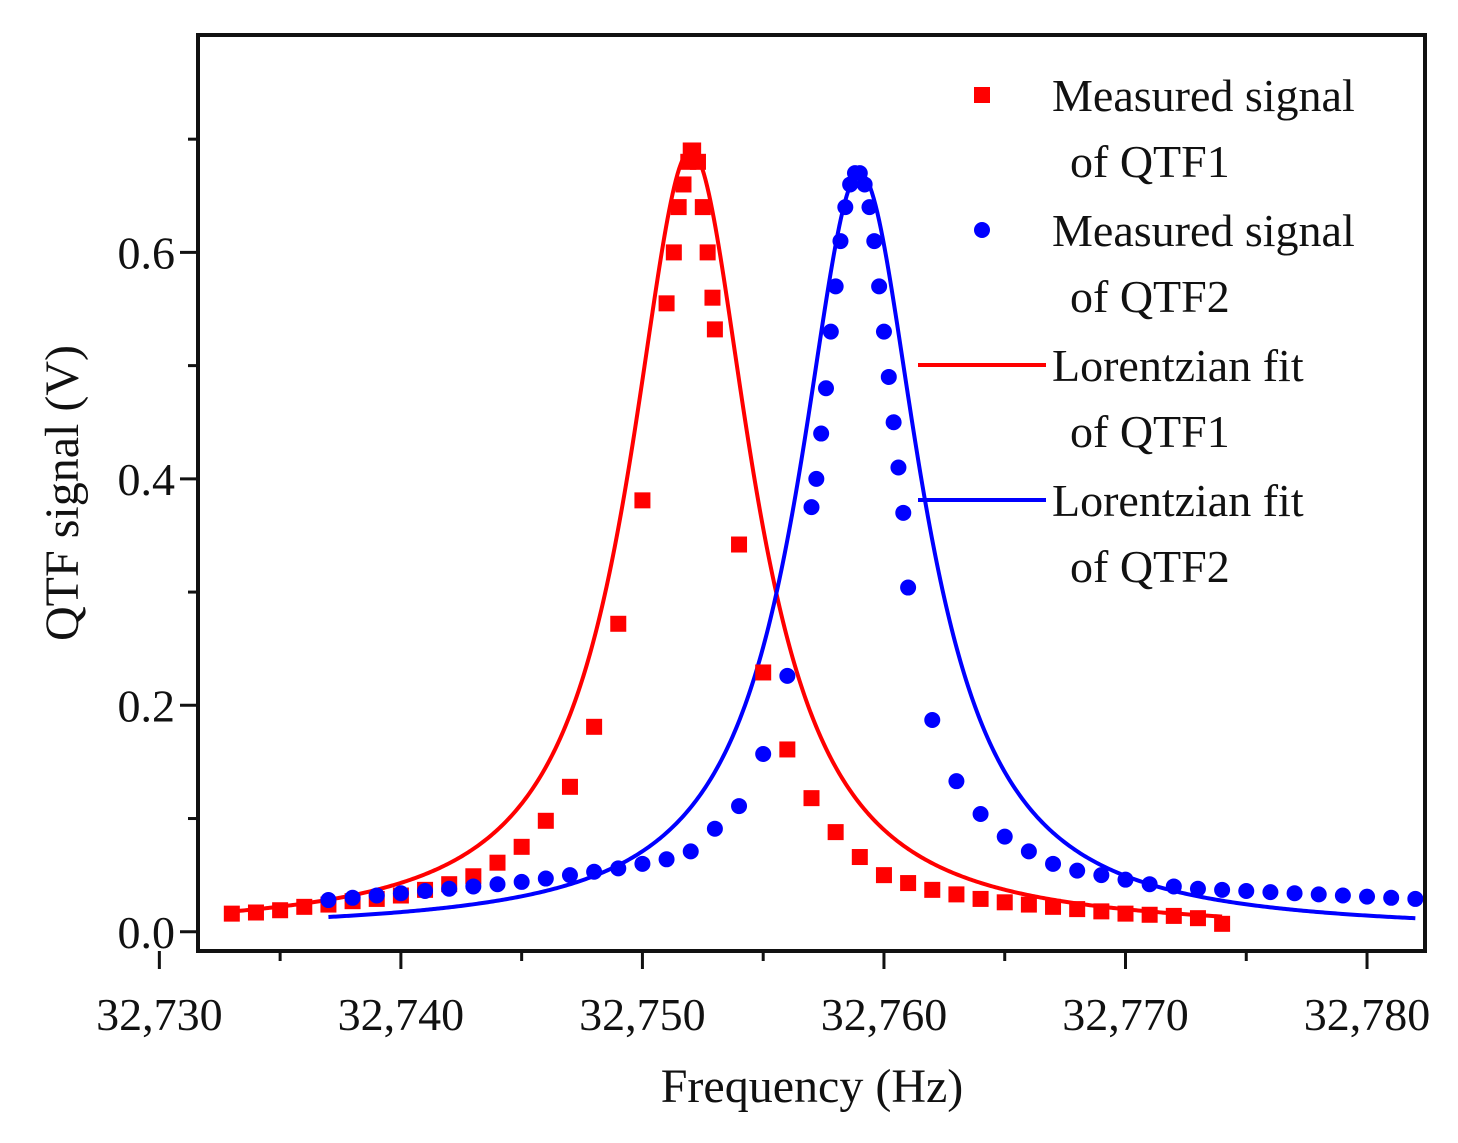  Describe the element at coordinates (982, 230) in the screenshot. I see `legend-symbol-qtf2-measured` at that location.